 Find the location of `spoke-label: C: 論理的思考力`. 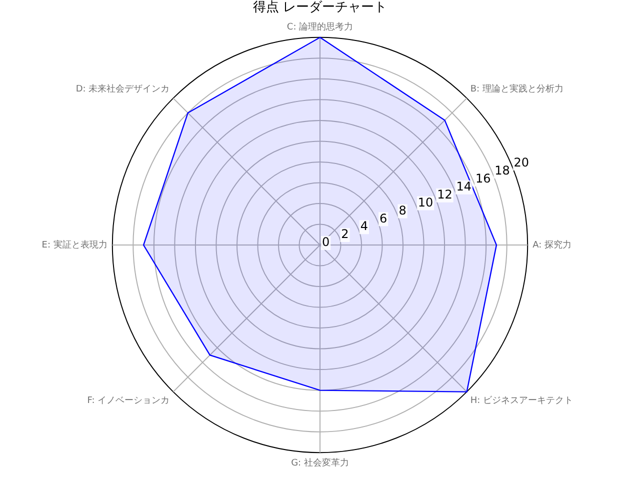

spoke-label: C: 論理的思考力 is located at coordinates (320, 26).